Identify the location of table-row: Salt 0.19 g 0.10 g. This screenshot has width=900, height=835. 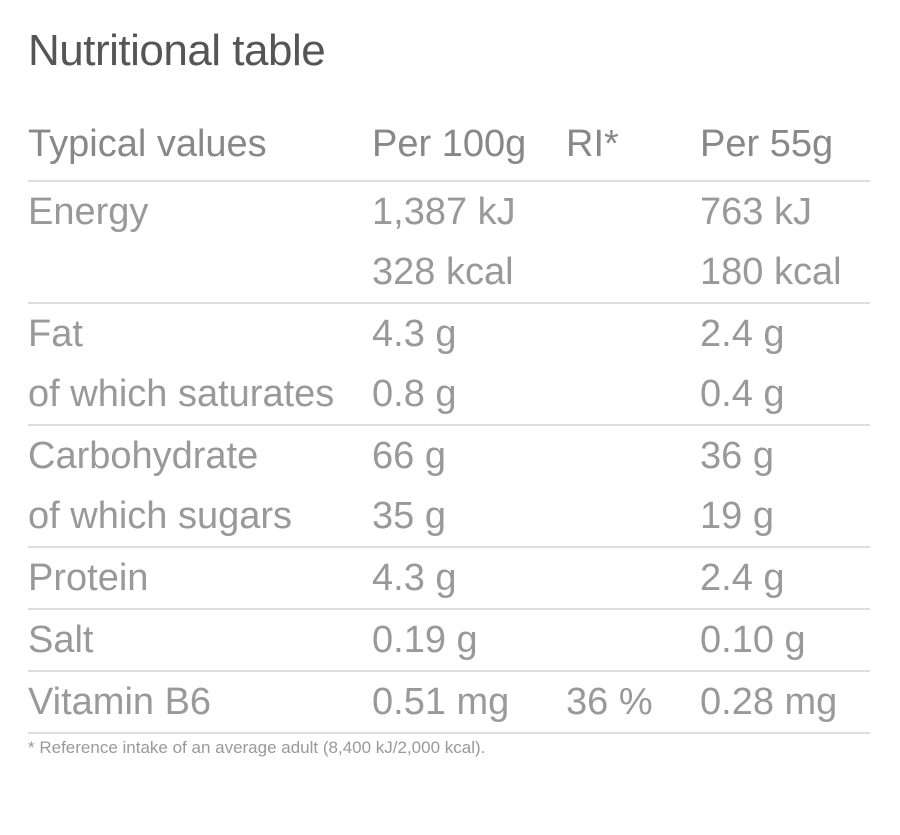
(449, 640).